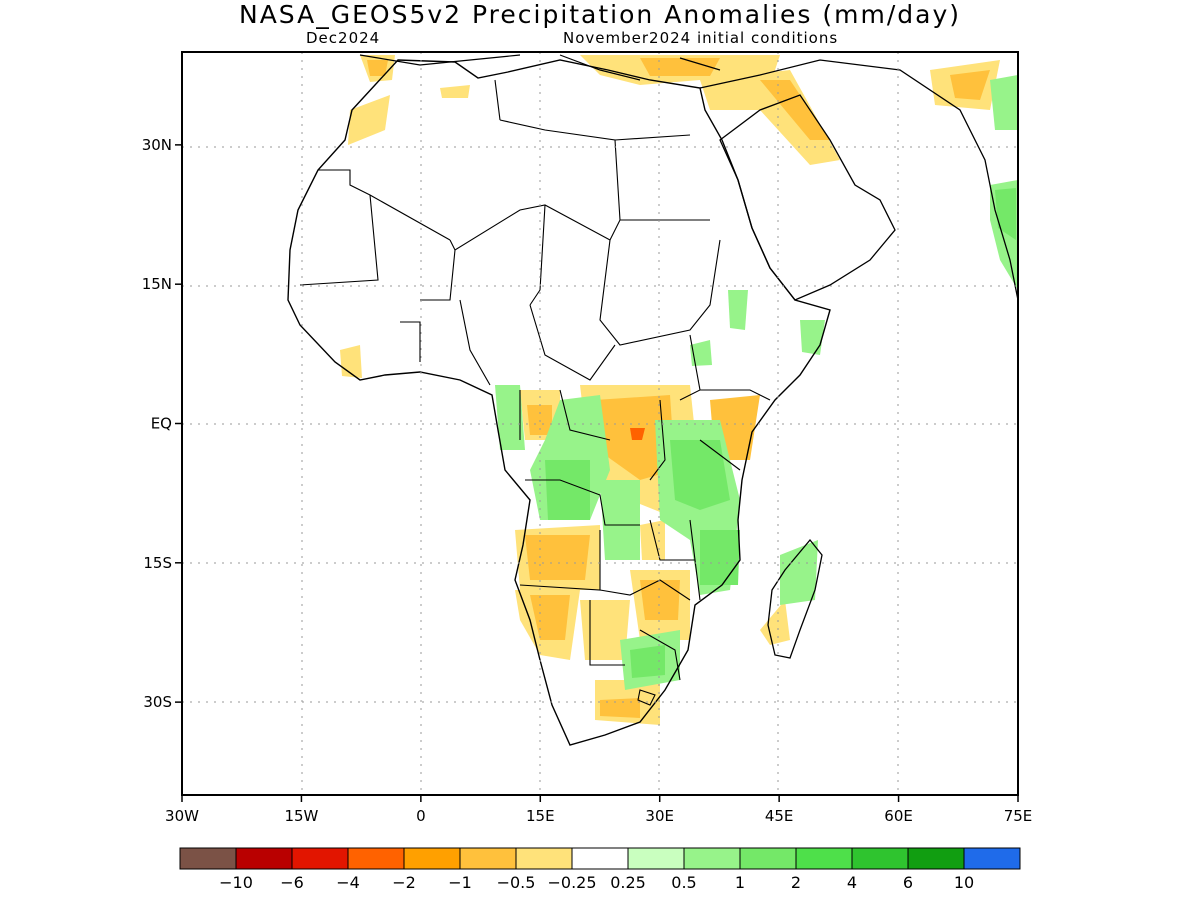 Image resolution: width=1200 pixels, height=900 pixels. Describe the element at coordinates (701, 38) in the screenshot. I see `initial-conditions-label: November2024 initial conditions` at that location.